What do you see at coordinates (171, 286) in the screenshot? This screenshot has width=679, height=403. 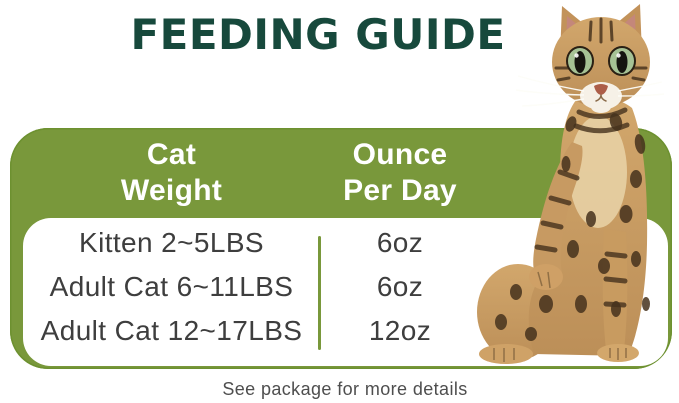 I see `cat-weight-cell: Adult Cat 6~11LBS` at bounding box center [171, 286].